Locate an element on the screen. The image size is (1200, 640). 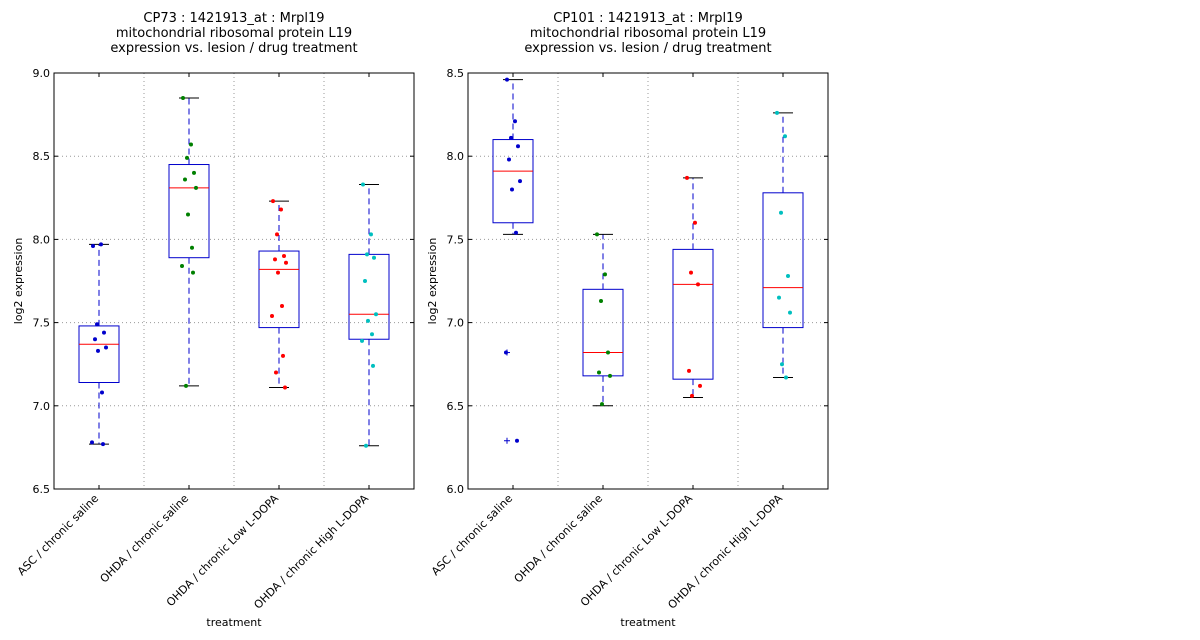
chart-title-line: CP101 : 1421913_at : Mrpl19 is located at coordinates (647, 18).